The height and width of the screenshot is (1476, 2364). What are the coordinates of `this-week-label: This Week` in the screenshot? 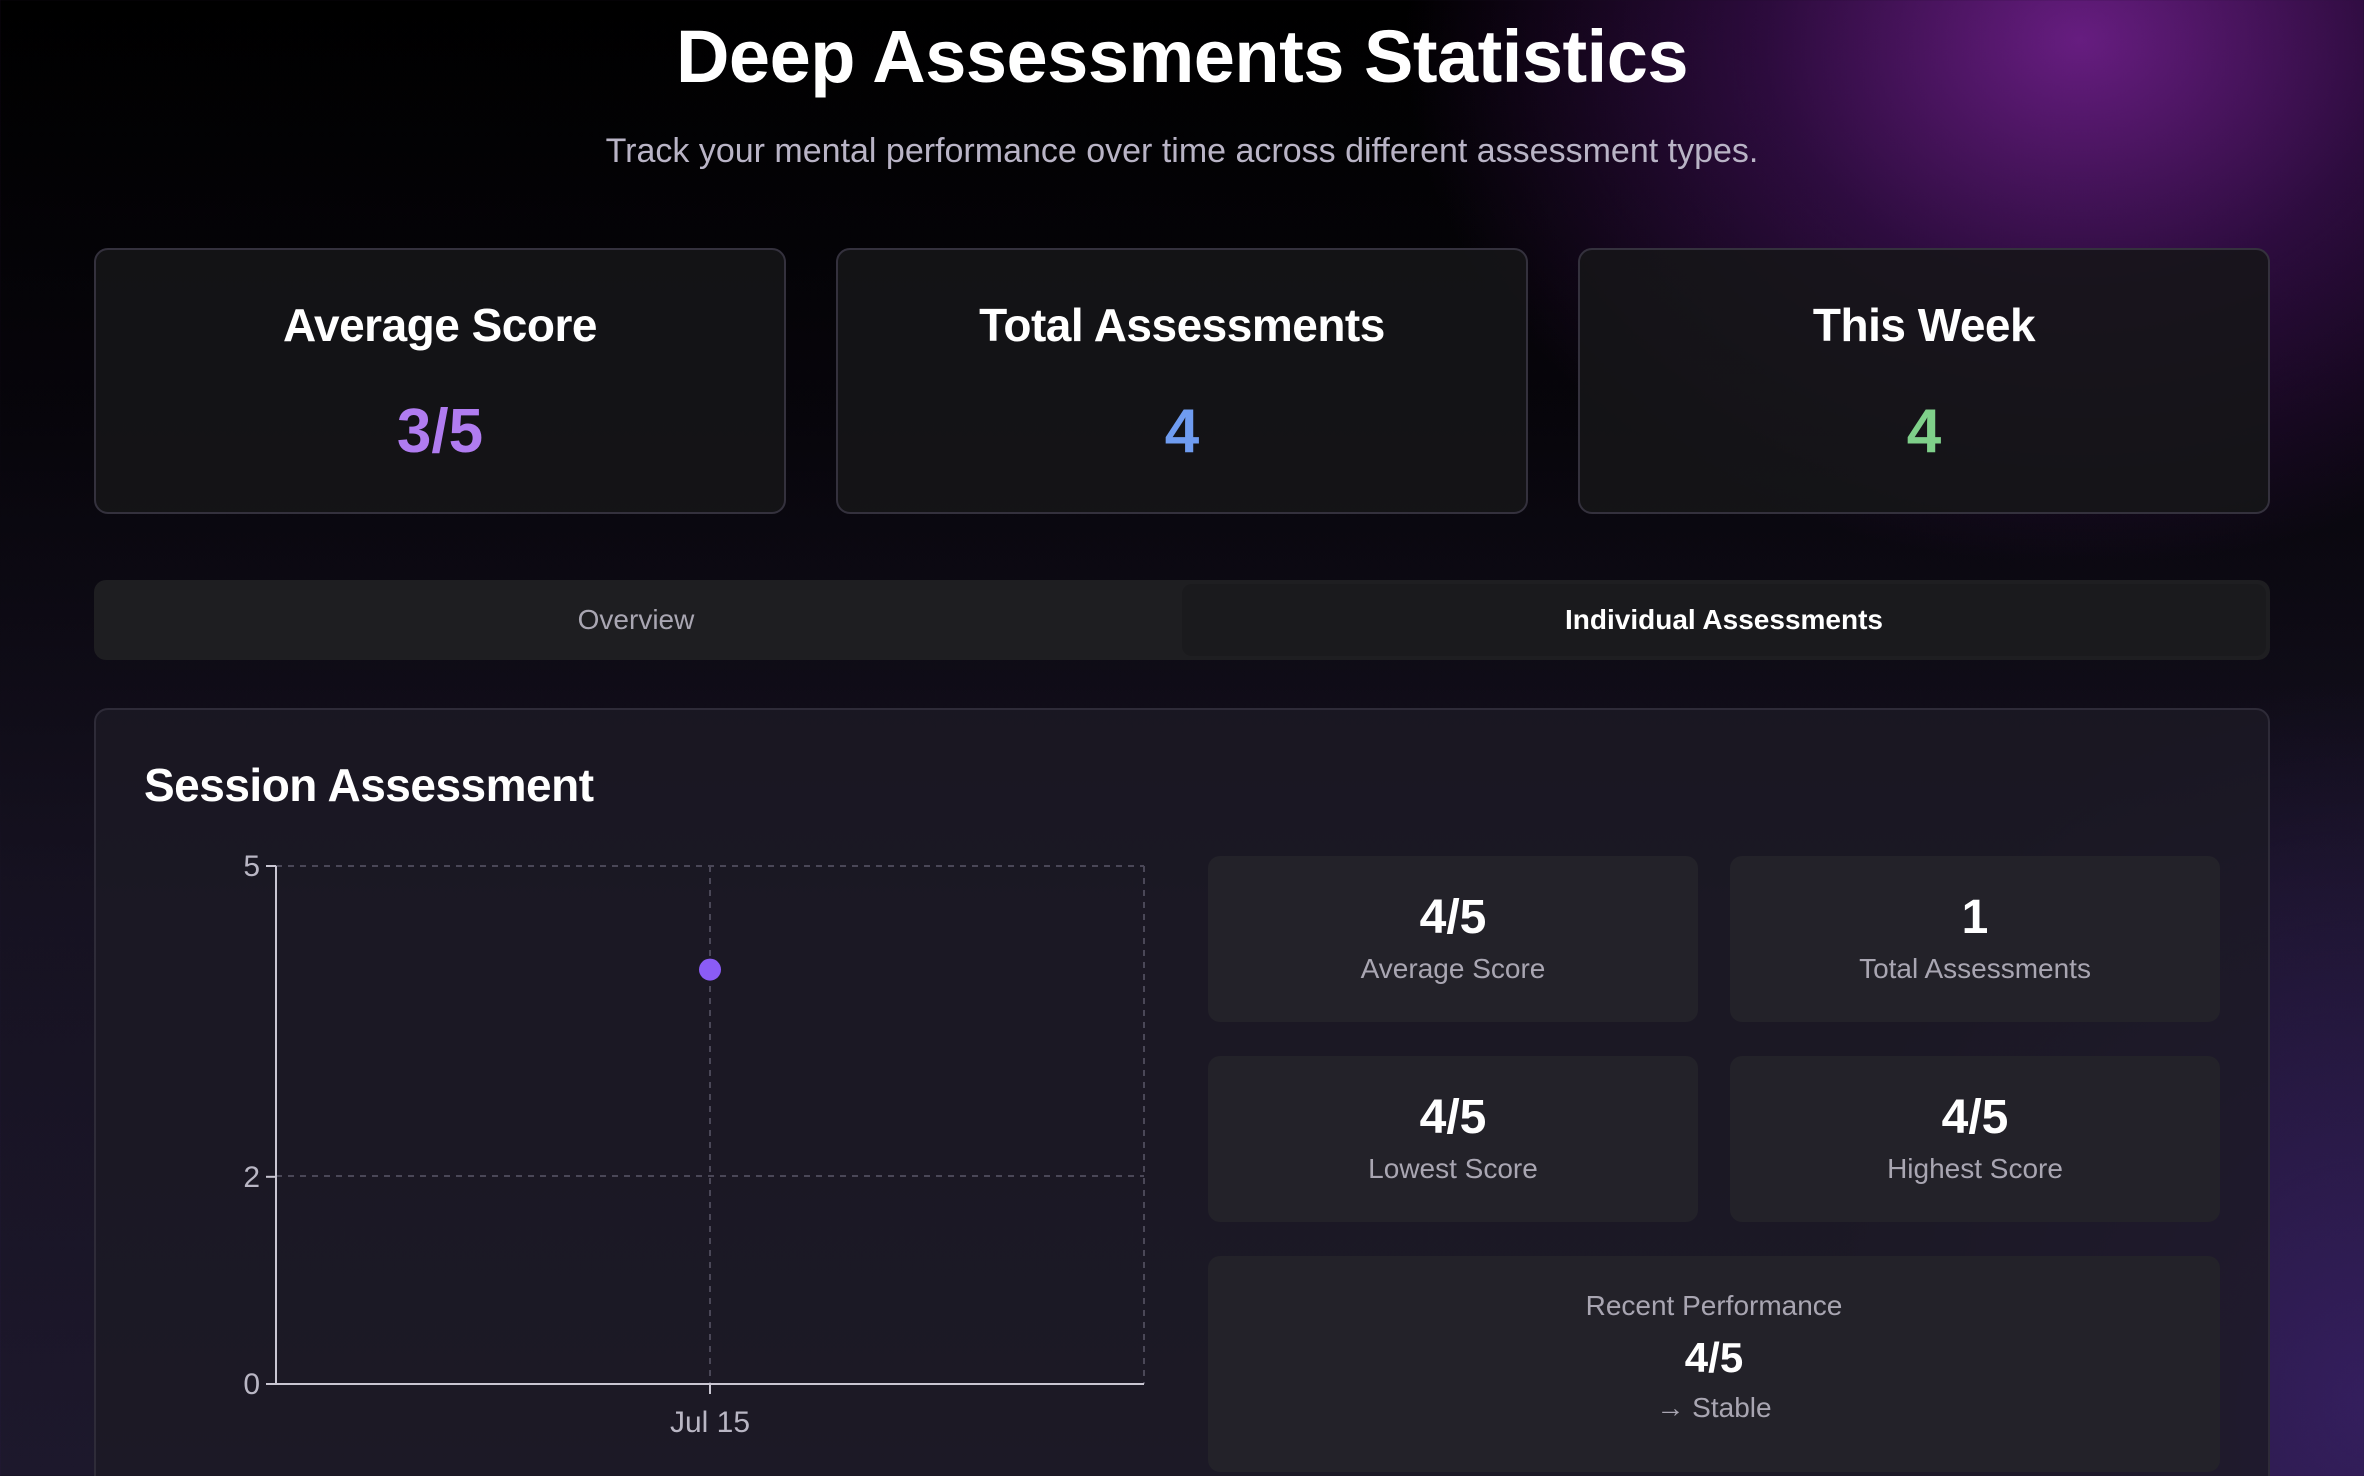 It's located at (1924, 325).